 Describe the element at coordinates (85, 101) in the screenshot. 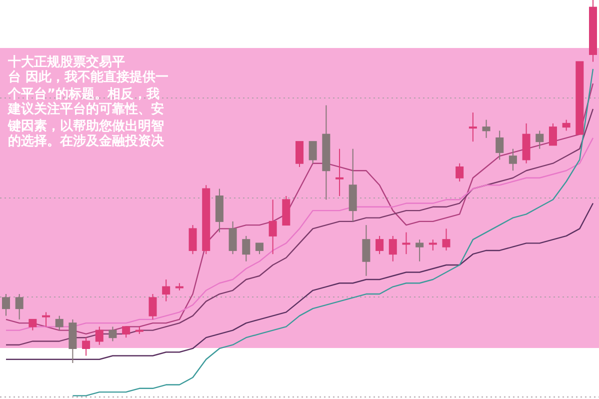

I see `annotation: 个平台”的标题。相反，我建议关注平台的可靠性、安` at that location.